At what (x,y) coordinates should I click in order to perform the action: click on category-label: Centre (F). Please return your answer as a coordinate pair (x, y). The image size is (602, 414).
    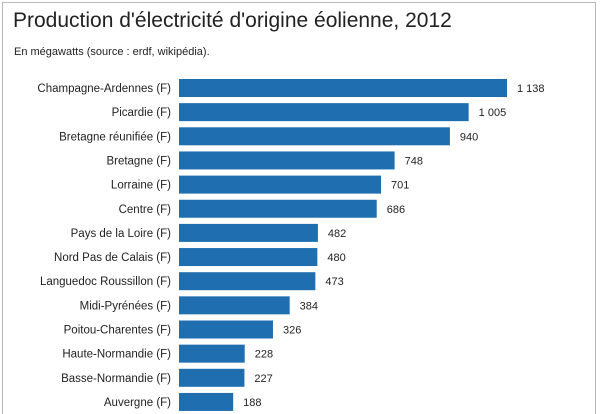
    Looking at the image, I should click on (145, 210).